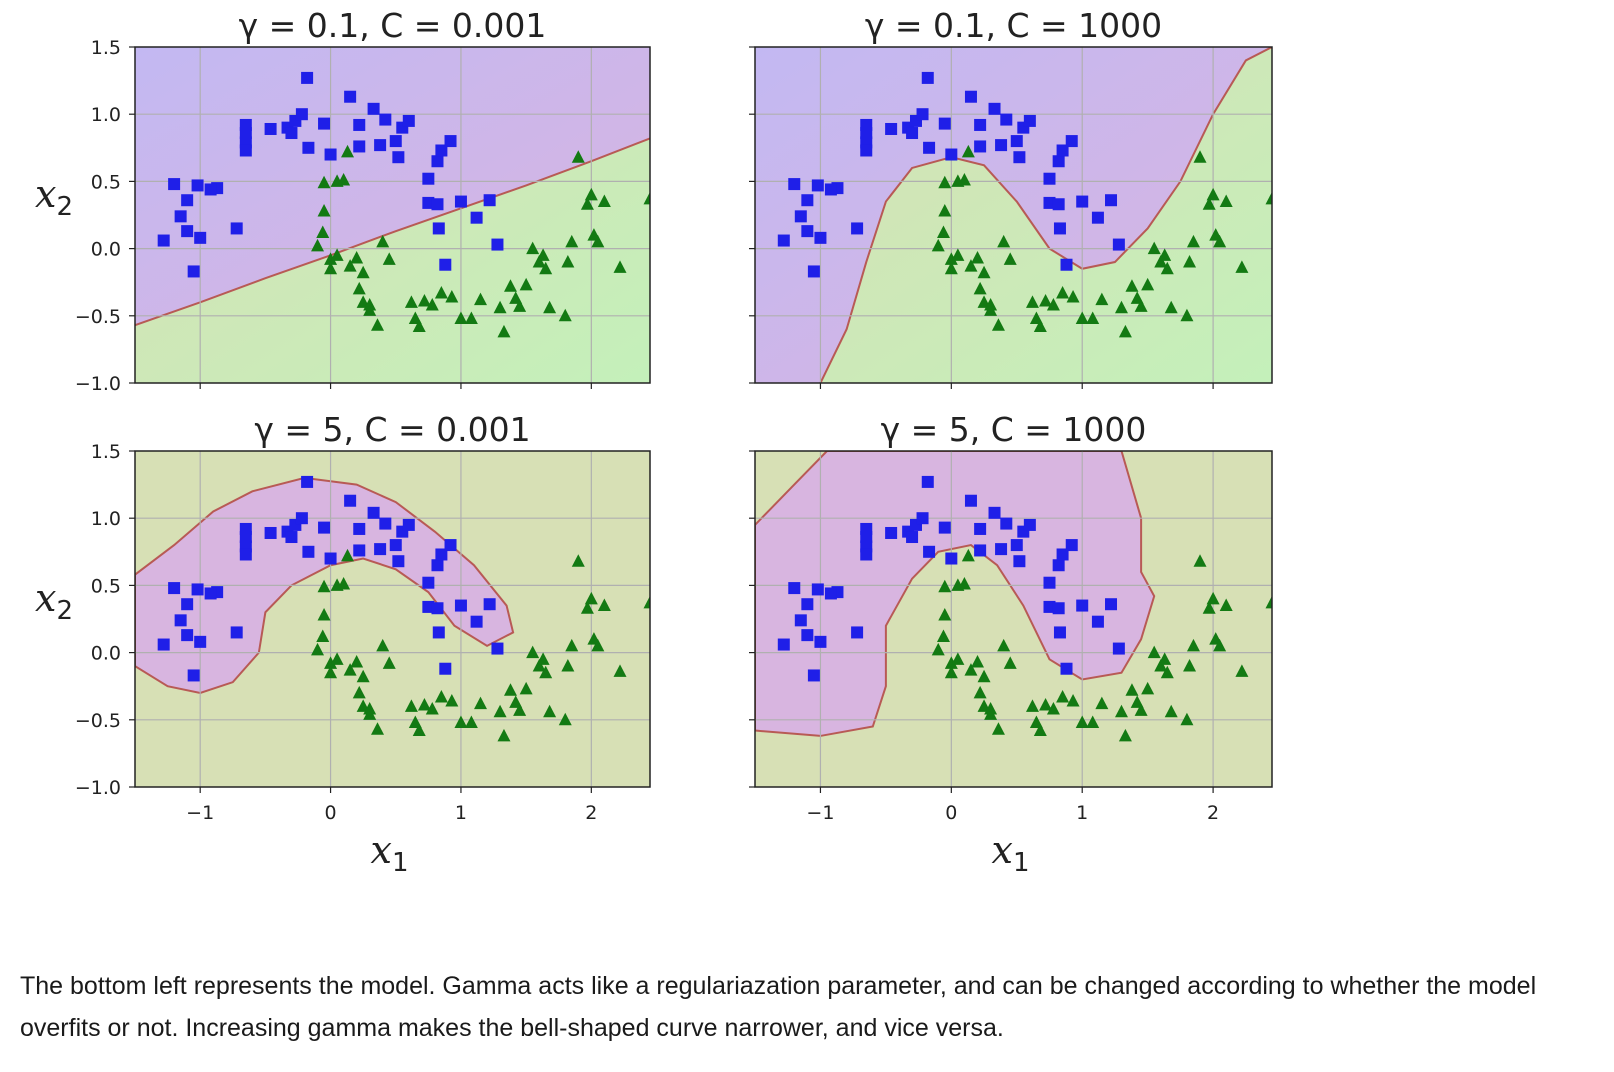  I want to click on y-tick-label: −0.5, so click(98, 317).